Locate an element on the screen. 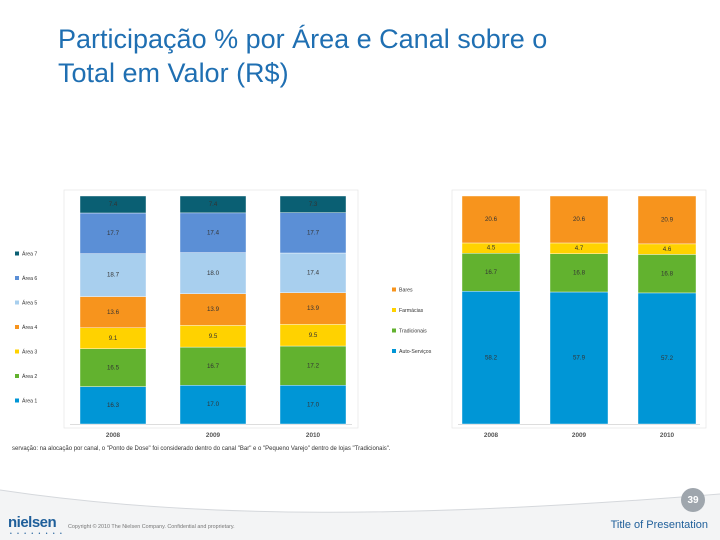 This screenshot has width=720, height=540. bar-value-label: 17.2 is located at coordinates (313, 365).